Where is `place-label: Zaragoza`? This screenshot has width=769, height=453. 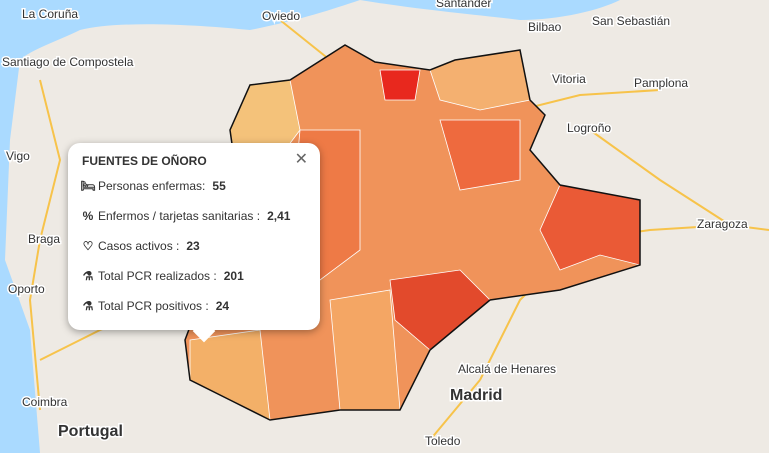
place-label: Zaragoza is located at coordinates (722, 224).